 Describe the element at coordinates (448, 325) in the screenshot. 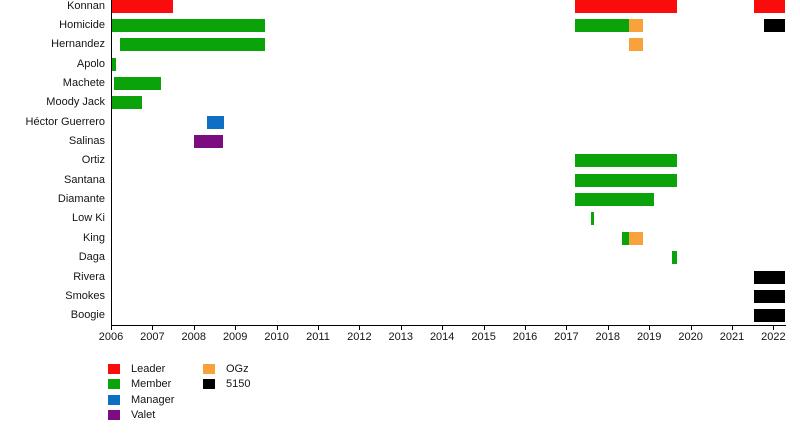

I see `x-axis-line` at that location.